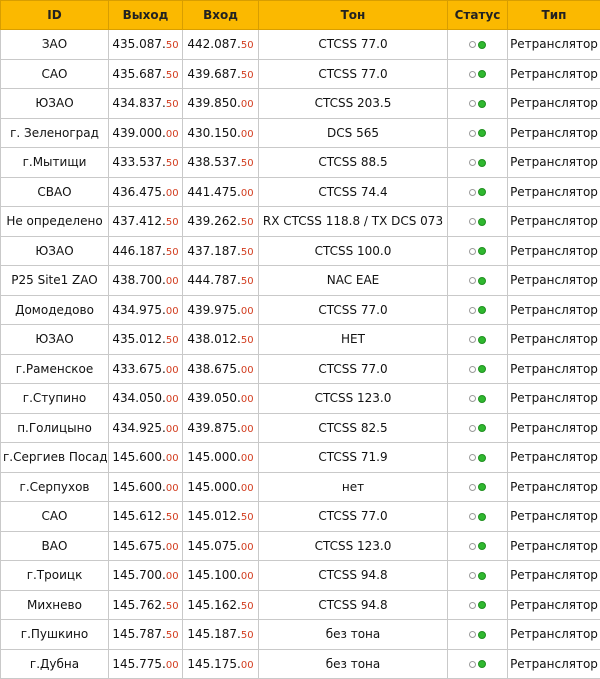 The width and height of the screenshot is (600, 679). I want to click on column-header-status: Статус, so click(478, 15).